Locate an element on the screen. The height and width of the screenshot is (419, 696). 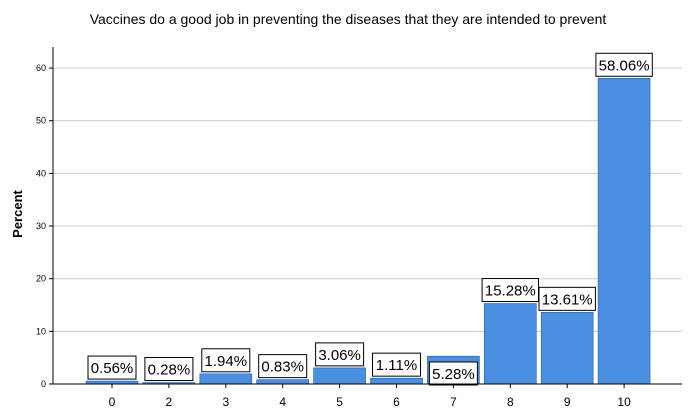
data-label: 3.06% is located at coordinates (339, 355).